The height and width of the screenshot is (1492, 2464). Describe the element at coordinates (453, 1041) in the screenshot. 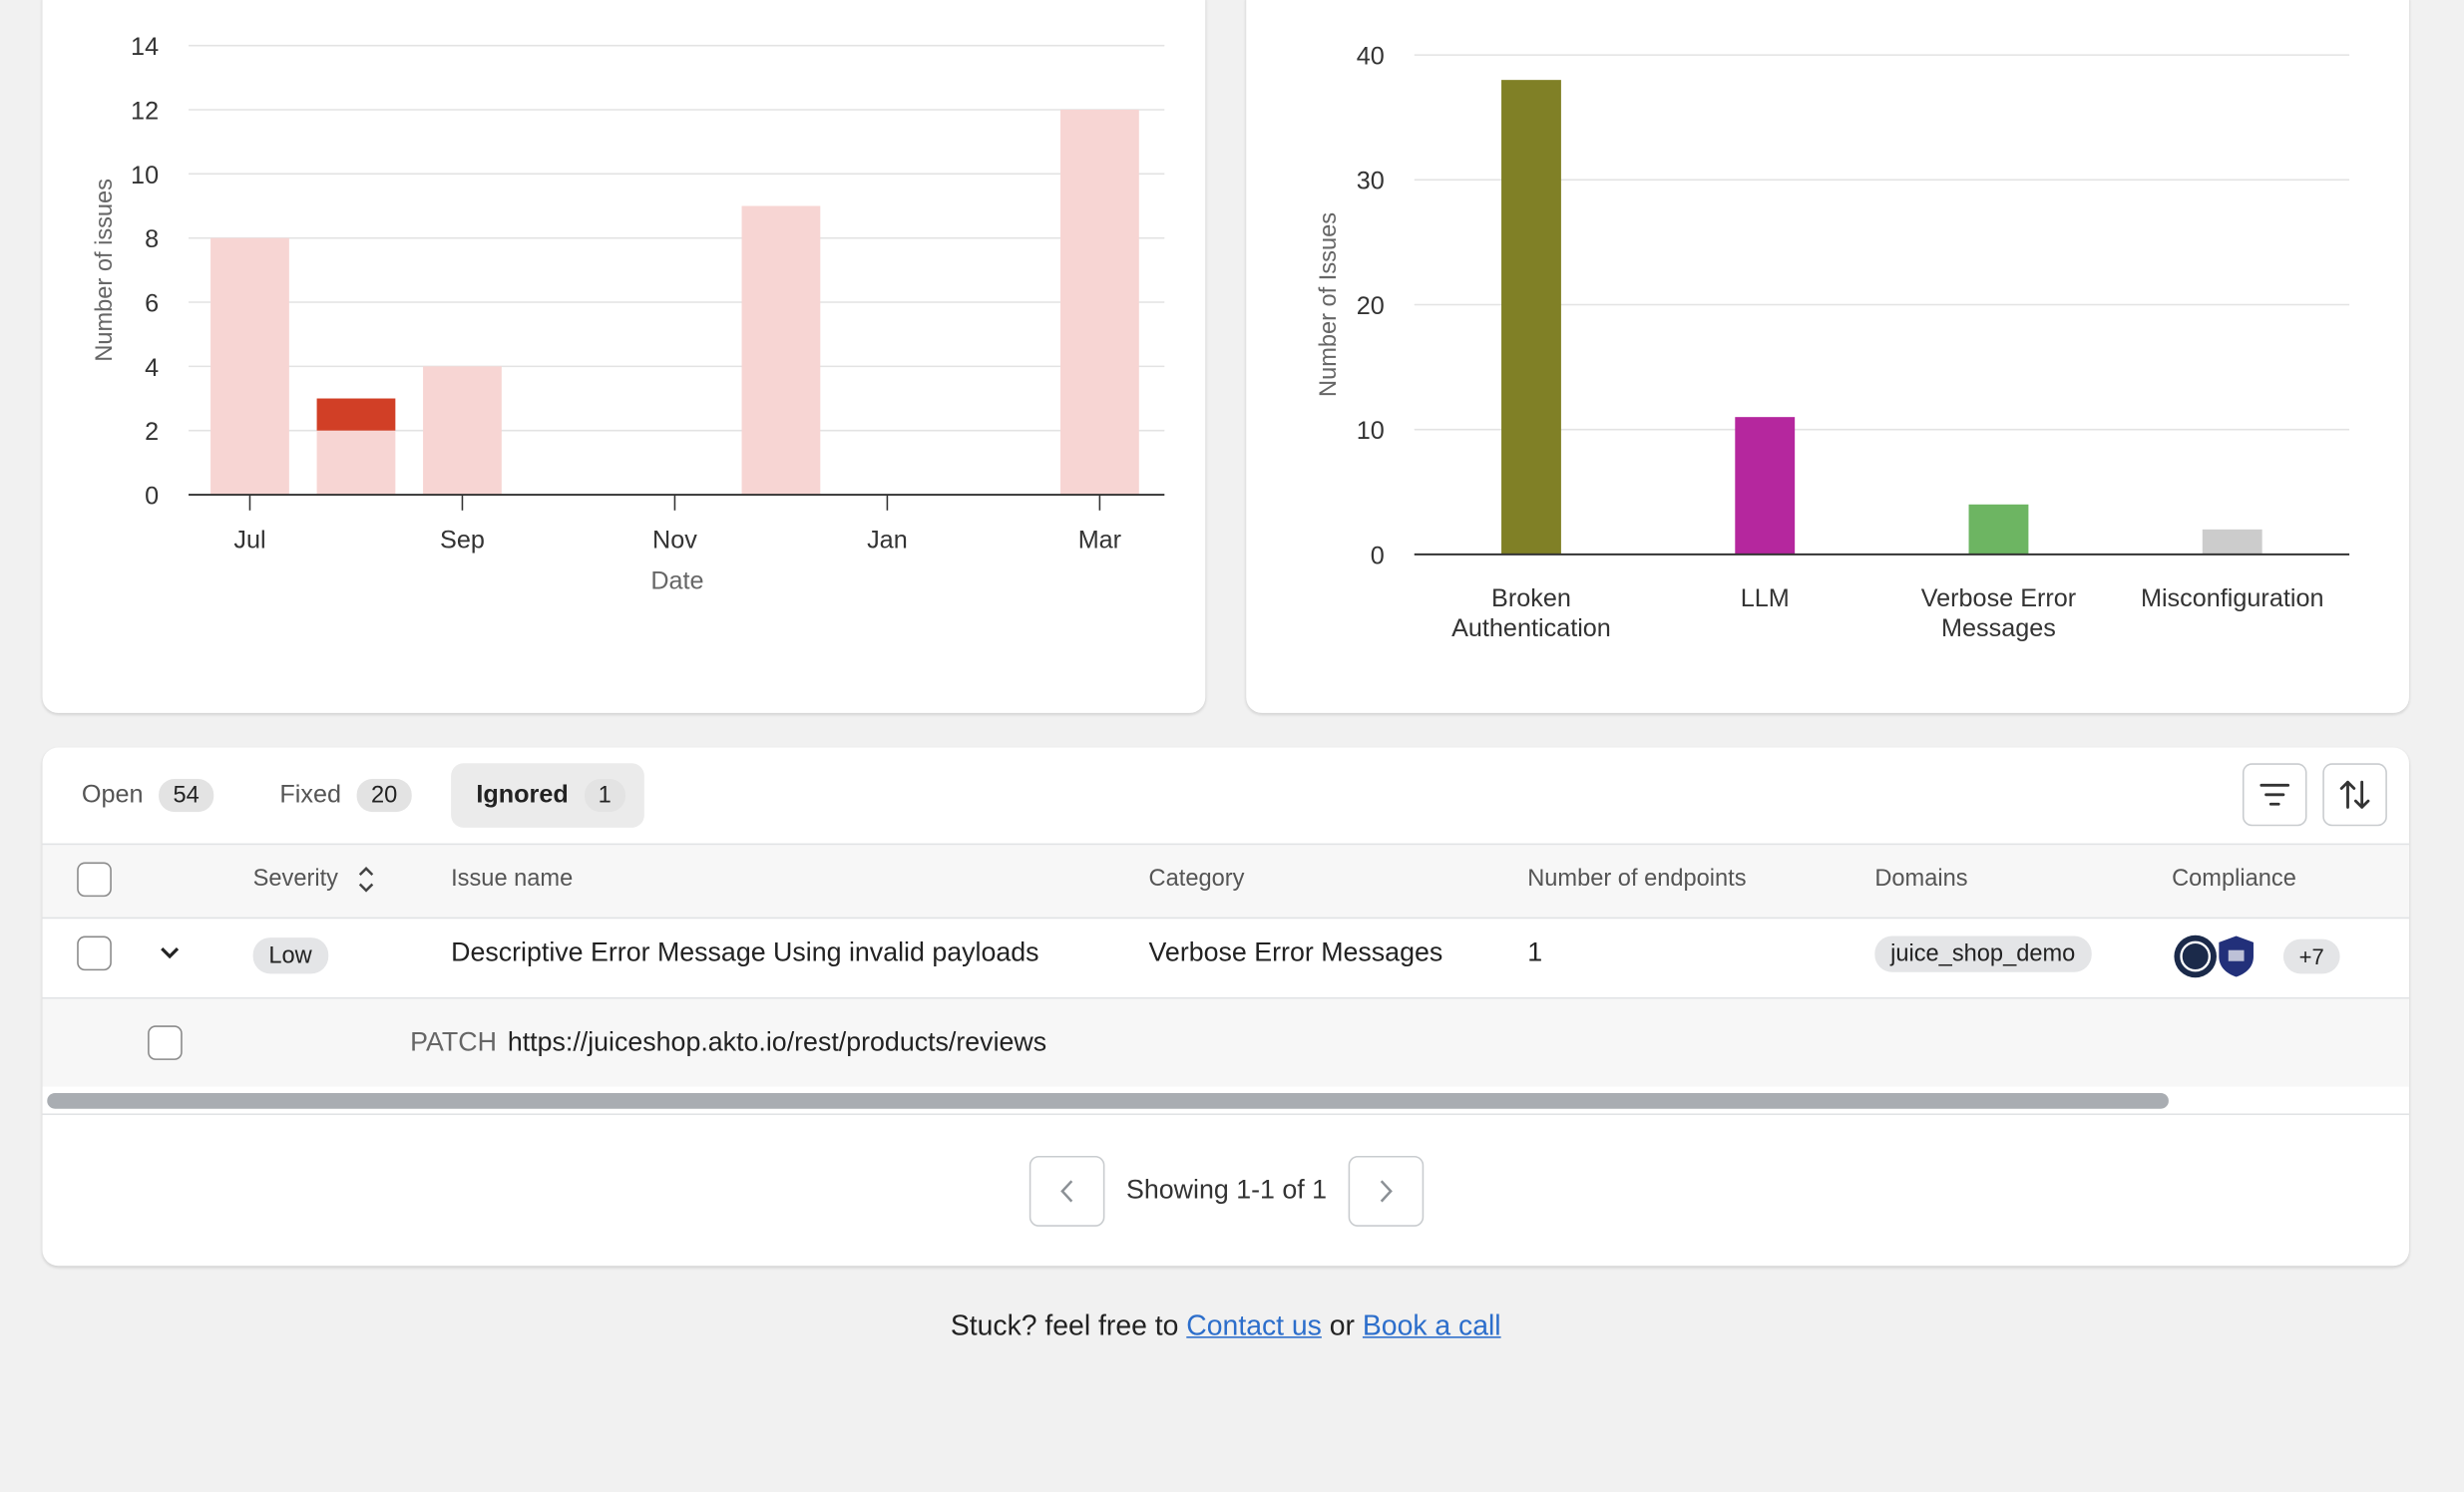

I see `method: PATCH` at that location.